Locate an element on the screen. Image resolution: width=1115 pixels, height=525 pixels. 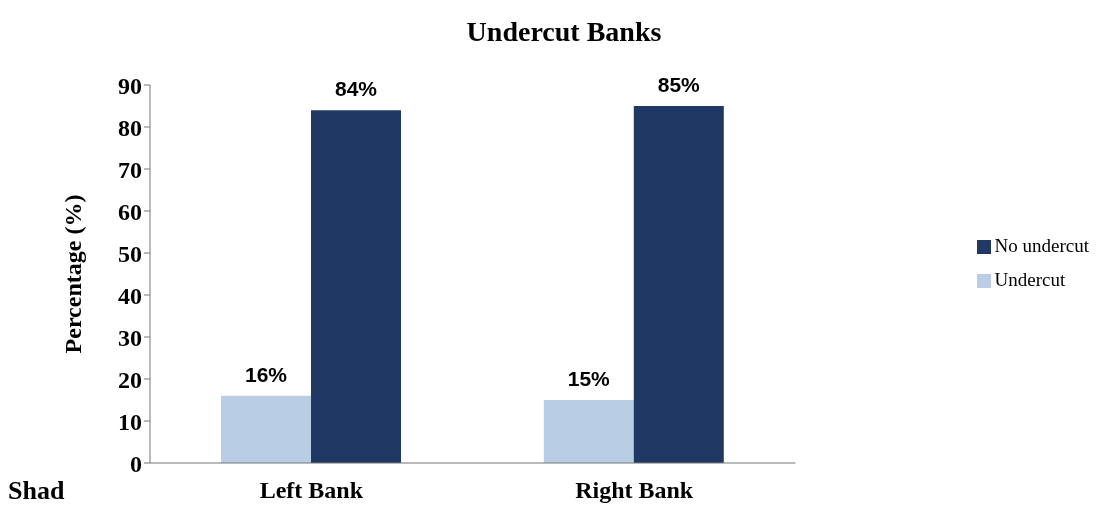
y-tick-label: 30 is located at coordinates (130, 337).